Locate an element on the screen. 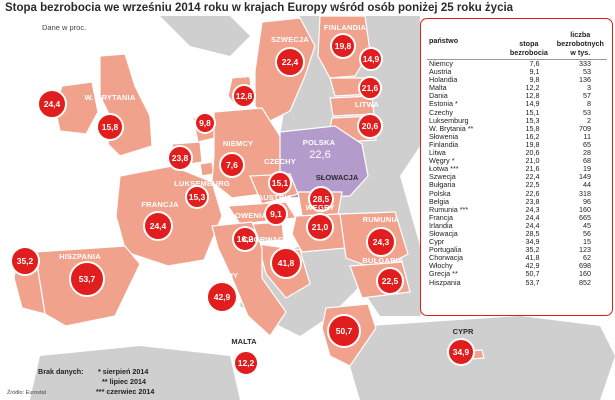 This screenshot has width=615, height=400. label-chorwacja: CHORWACJA is located at coordinates (268, 239).